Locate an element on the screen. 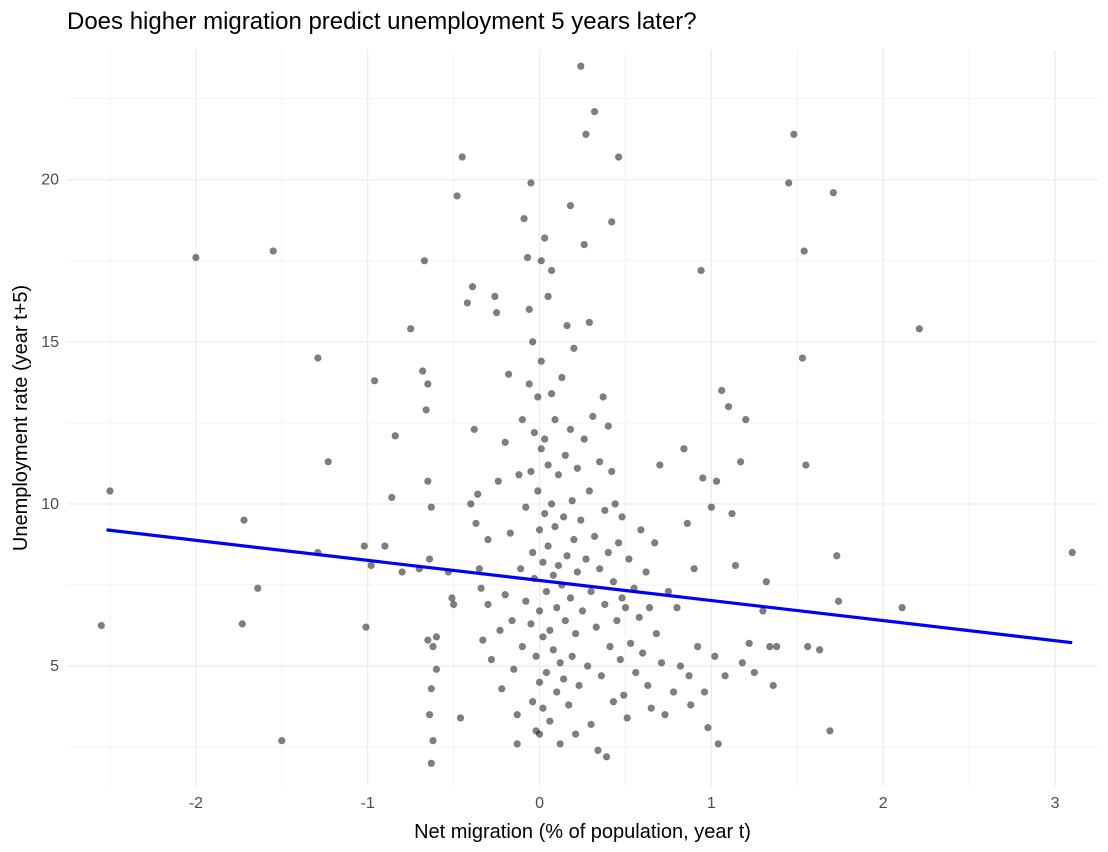  y-tick-label: 5 is located at coordinates (54, 666).